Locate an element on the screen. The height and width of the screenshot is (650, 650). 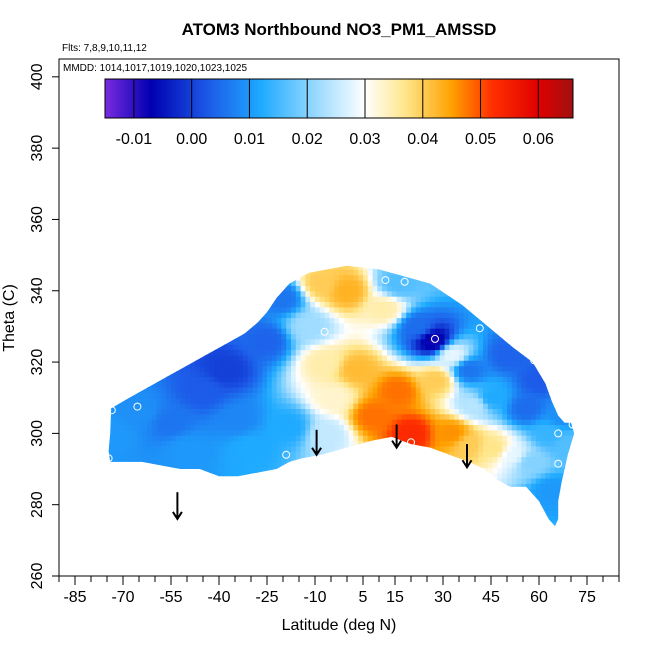
x-tick-label: 15 is located at coordinates (395, 597).